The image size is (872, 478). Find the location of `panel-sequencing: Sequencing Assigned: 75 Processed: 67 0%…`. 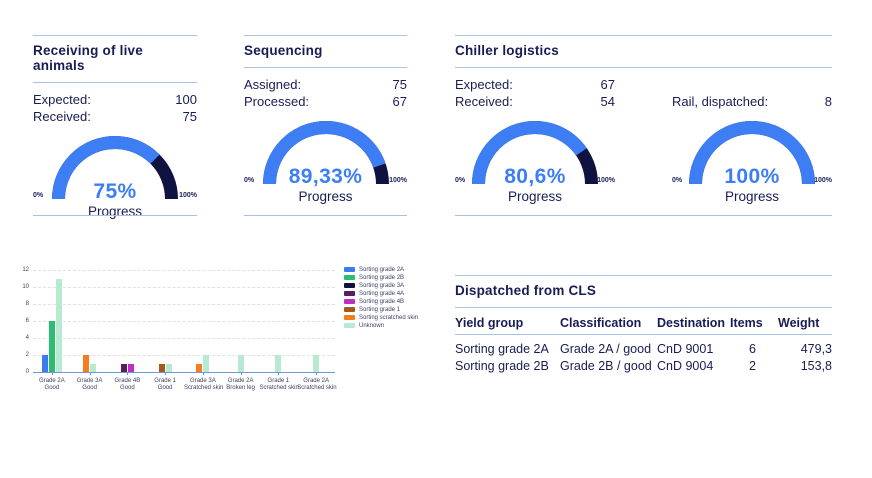

panel-sequencing: Sequencing Assigned: 75 Processed: 67 0%… is located at coordinates (325, 126).